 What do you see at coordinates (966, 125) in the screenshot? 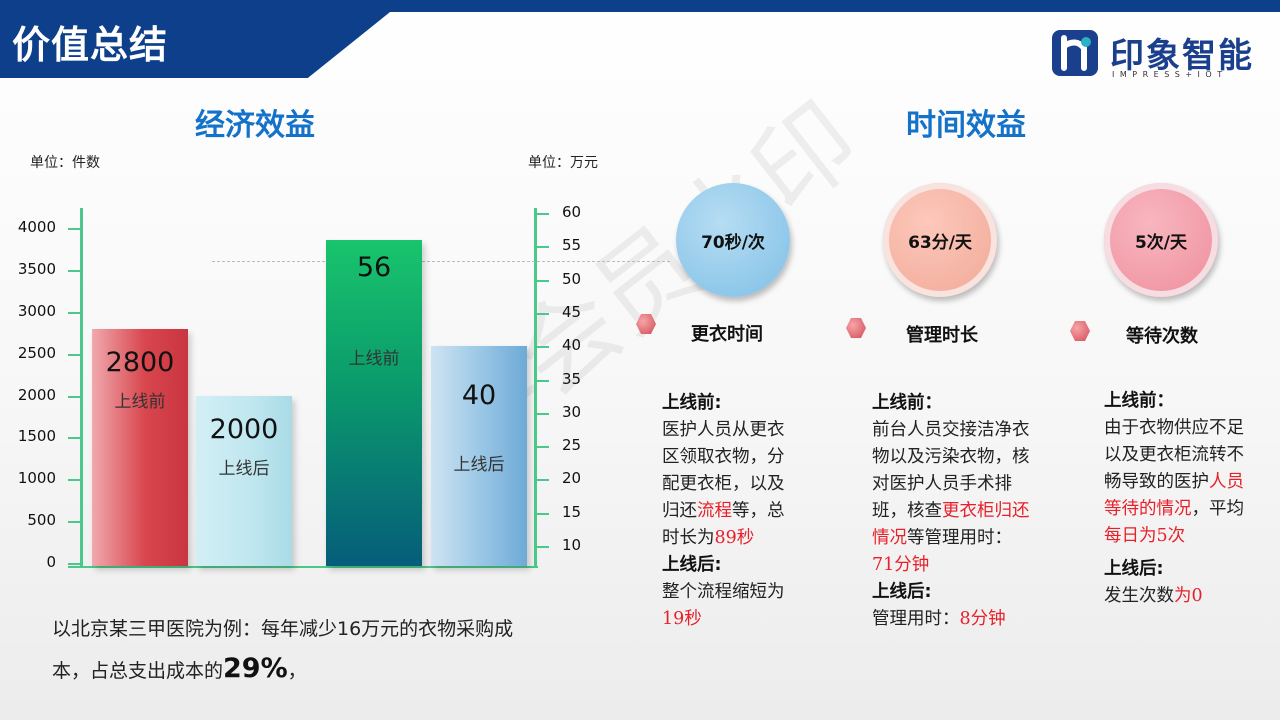
I see `time-title: 时间效益` at bounding box center [966, 125].